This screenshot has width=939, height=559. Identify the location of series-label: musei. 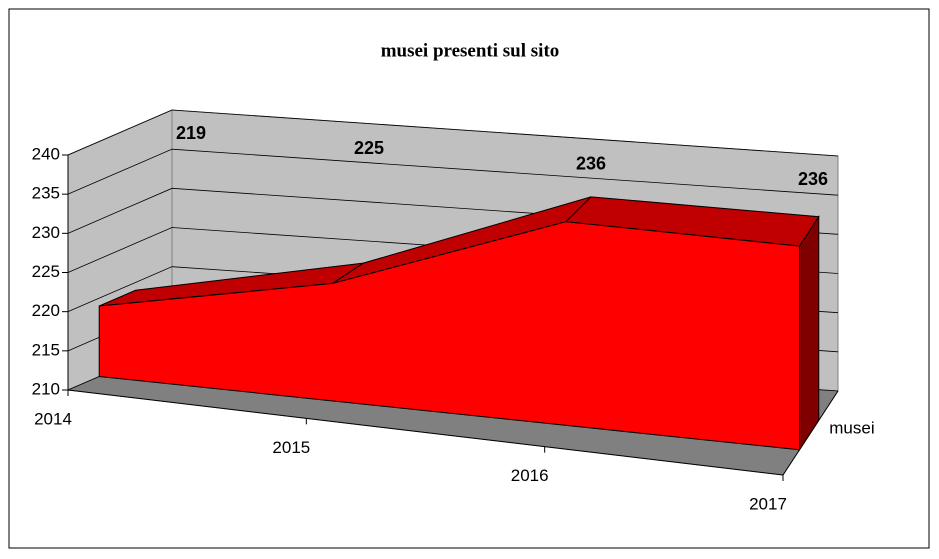
(851, 427).